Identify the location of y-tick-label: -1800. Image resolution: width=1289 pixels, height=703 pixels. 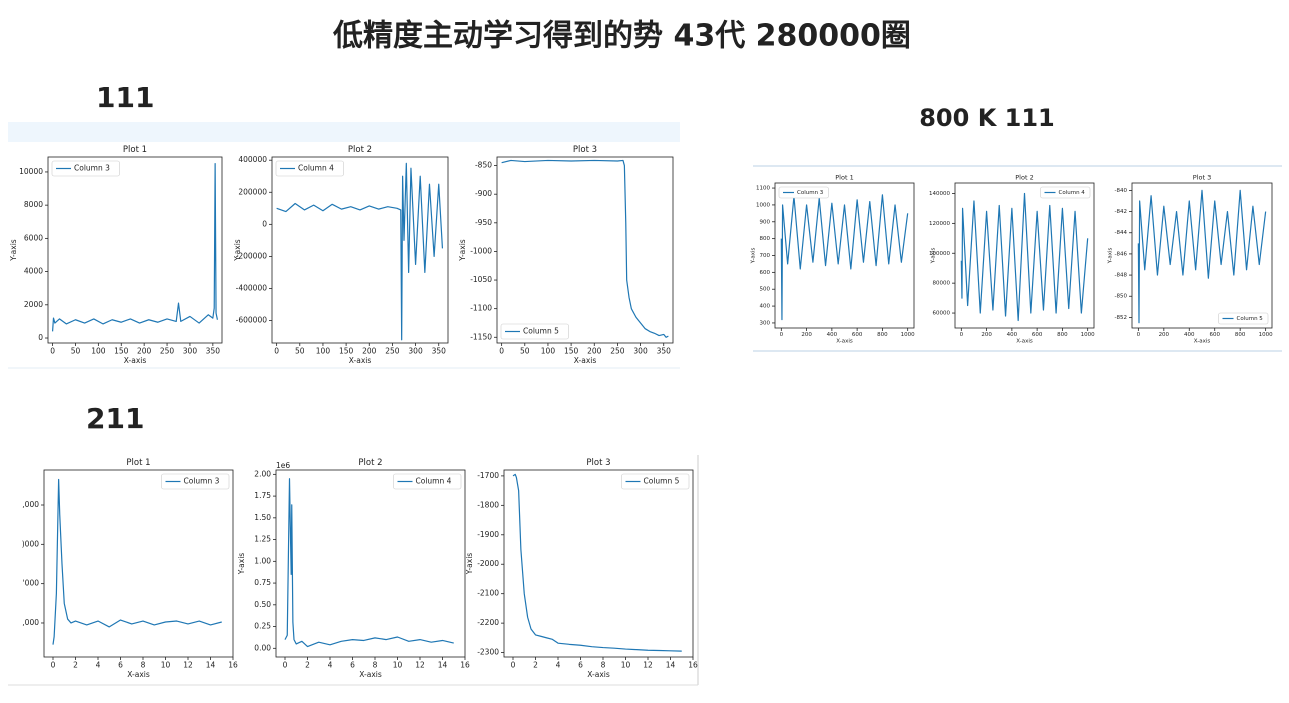
(488, 504).